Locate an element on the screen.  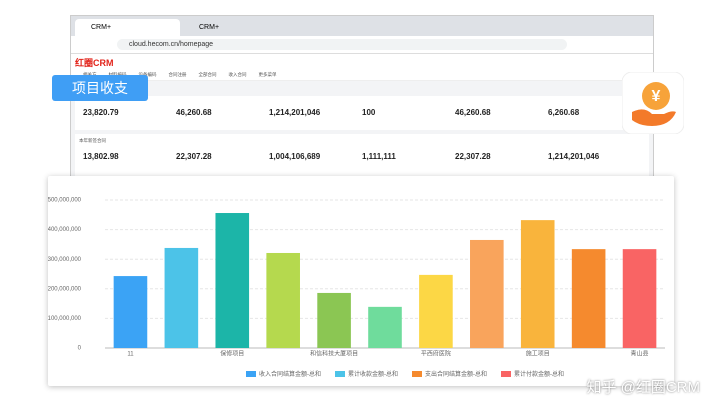
y-tick-label: 300,000,000 is located at coordinates (65, 260).